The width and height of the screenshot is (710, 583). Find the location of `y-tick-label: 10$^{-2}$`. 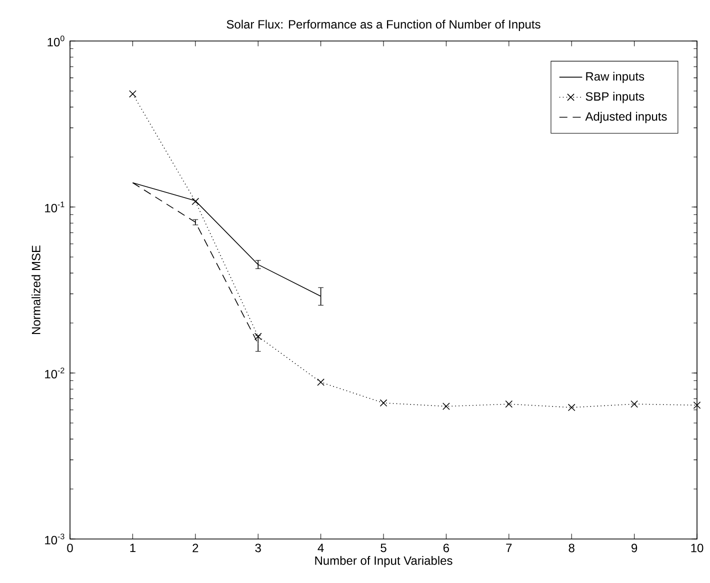

y-tick-label: 10$^{-2}$ is located at coordinates (54, 373).